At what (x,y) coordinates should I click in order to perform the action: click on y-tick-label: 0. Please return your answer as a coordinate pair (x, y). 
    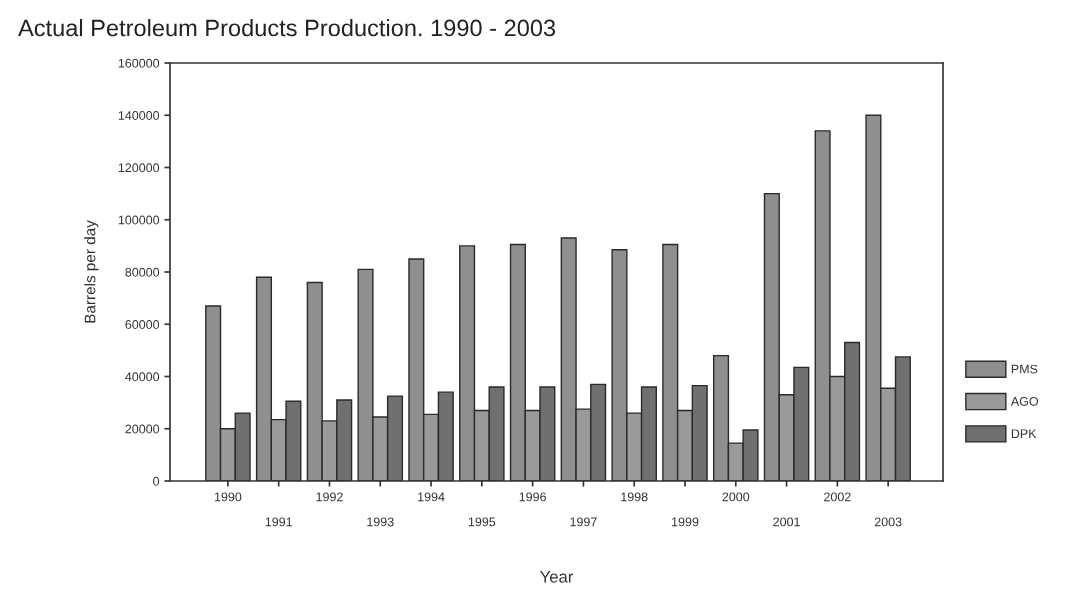
    Looking at the image, I should click on (156, 481).